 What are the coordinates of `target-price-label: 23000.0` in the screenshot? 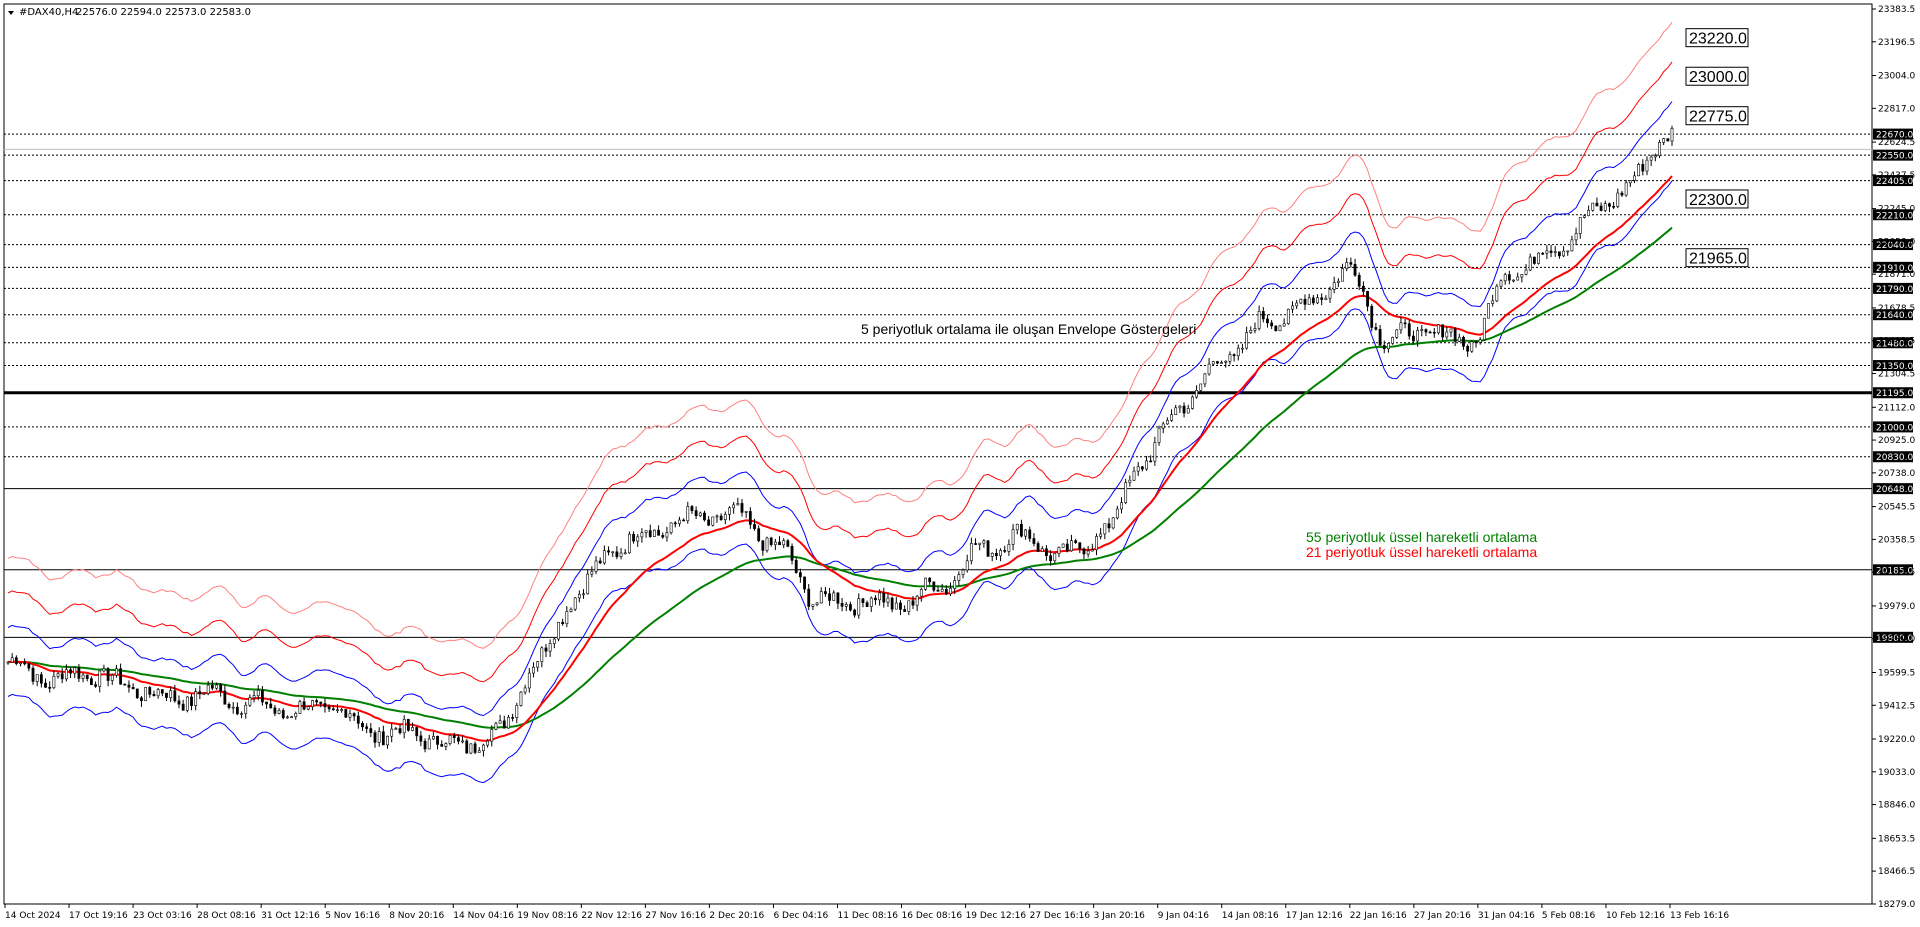 It's located at (1718, 77).